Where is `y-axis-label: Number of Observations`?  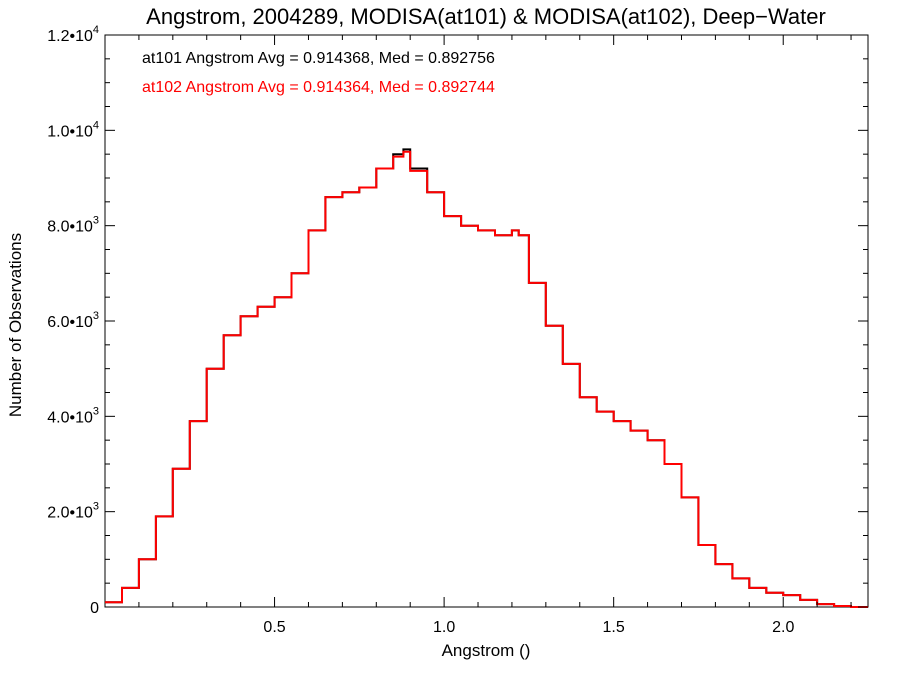 y-axis-label: Number of Observations is located at coordinates (15, 325).